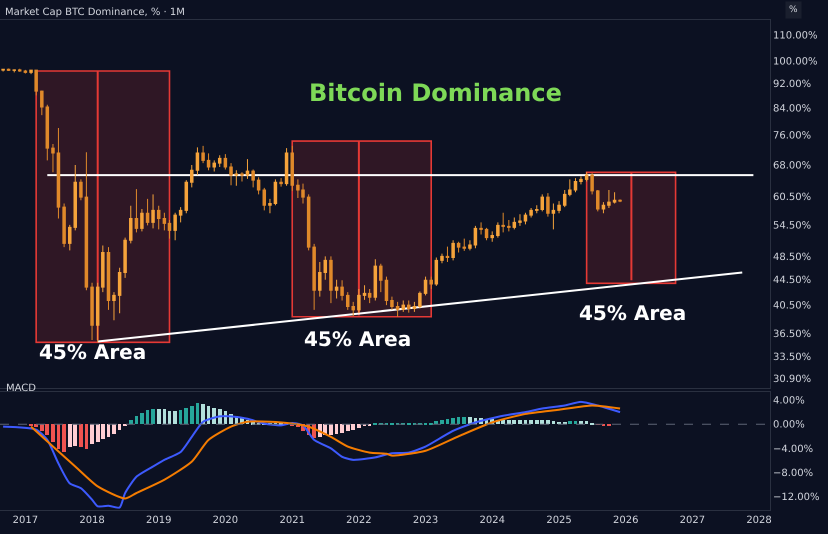 This screenshot has height=534, width=828. What do you see at coordinates (94, 12) in the screenshot?
I see `chart-title: Market Cap BTC Dominance, % · 1M` at bounding box center [94, 12].